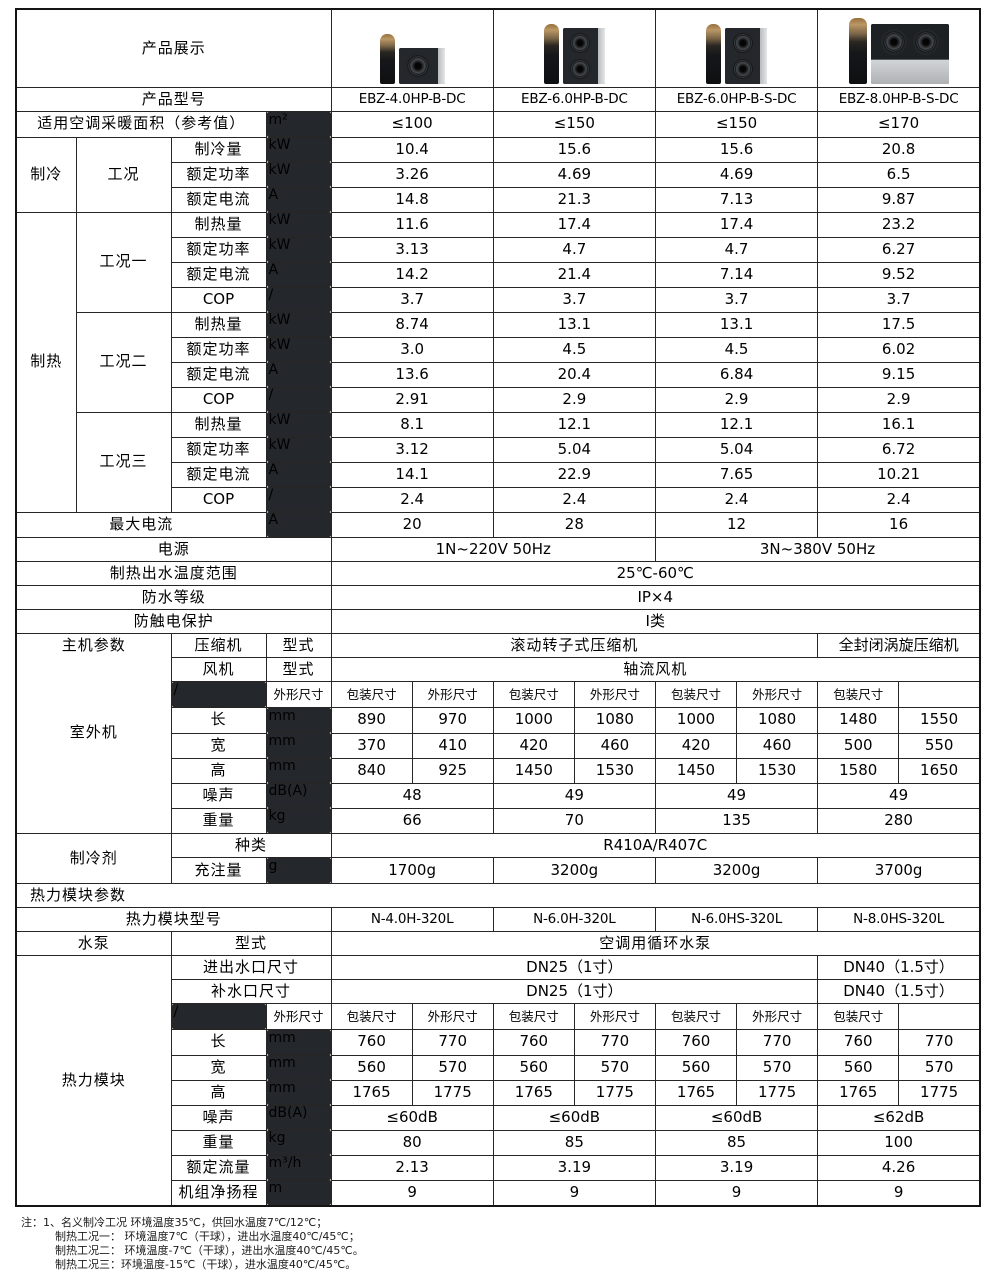  I want to click on spec-cell: 1450, so click(533, 770).